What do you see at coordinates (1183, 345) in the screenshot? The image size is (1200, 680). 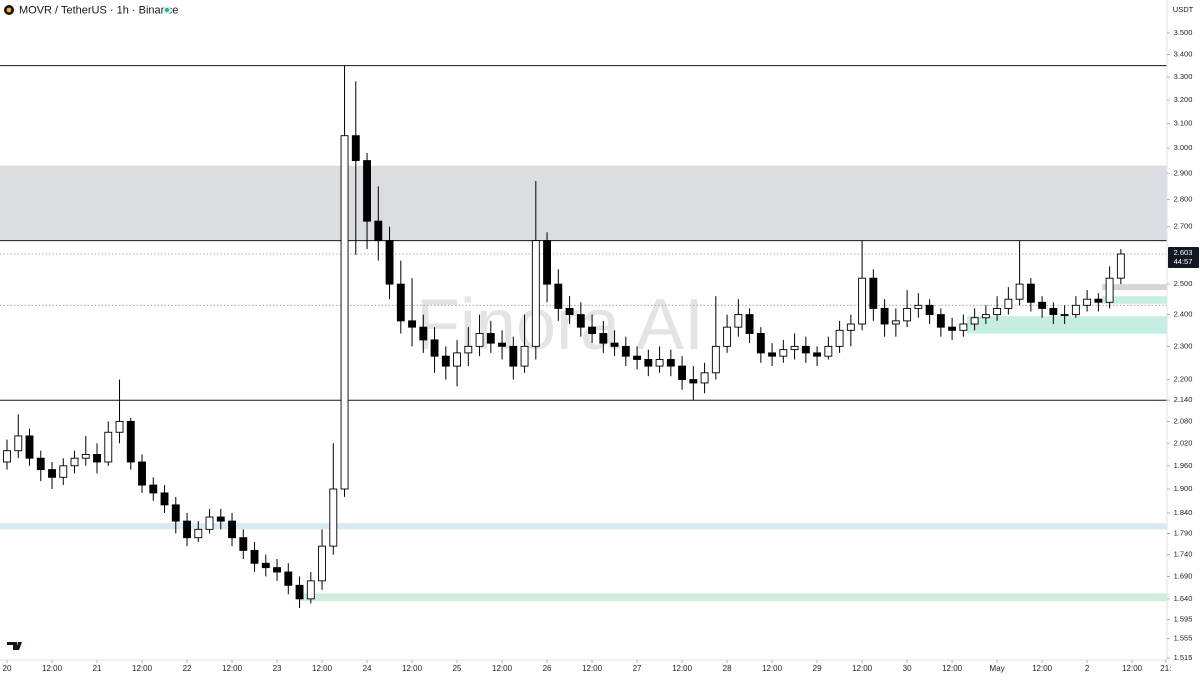 I see `y-tick-label: 2.300` at bounding box center [1183, 345].